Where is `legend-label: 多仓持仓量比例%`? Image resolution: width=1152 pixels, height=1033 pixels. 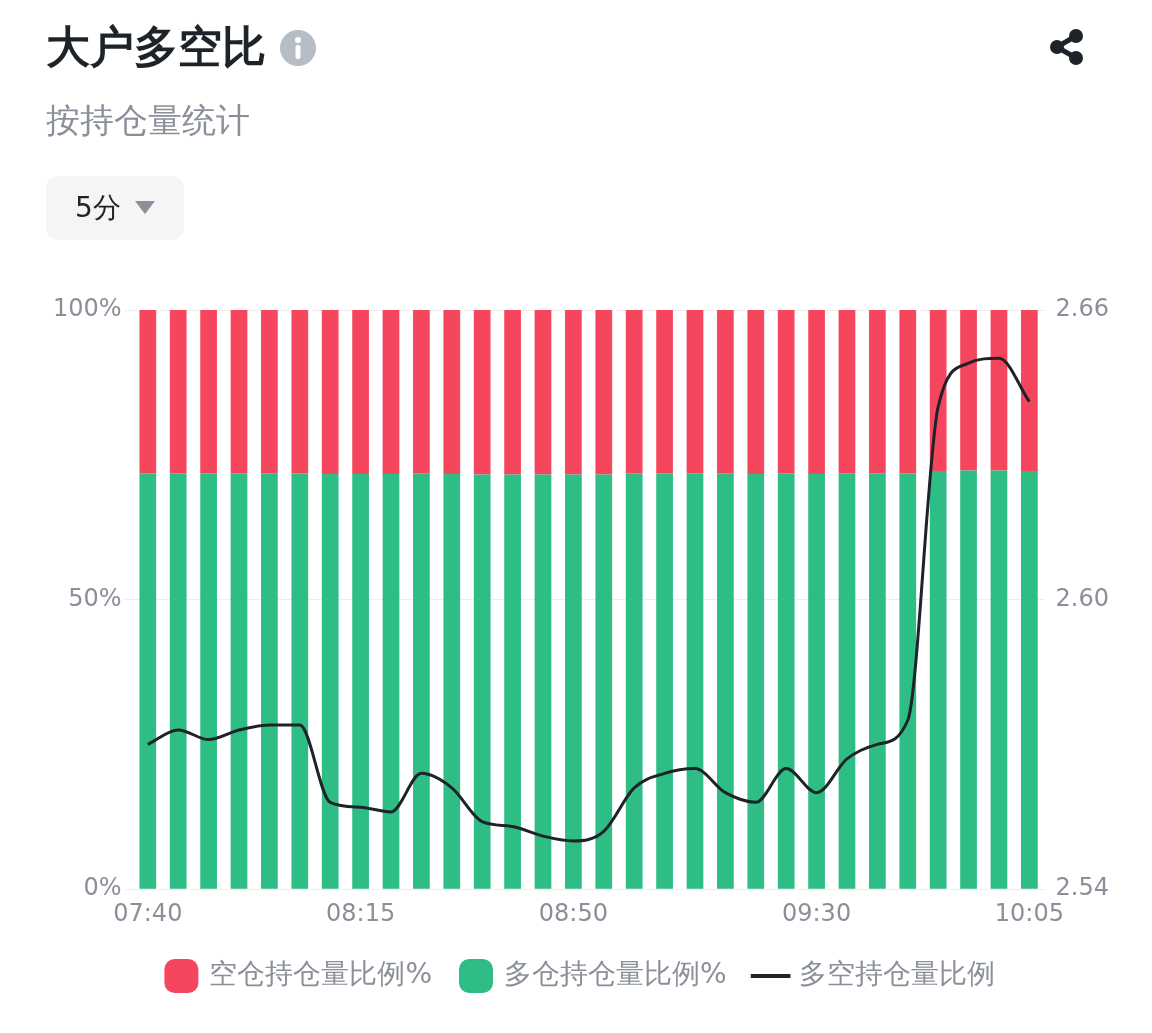 legend-label: 多仓持仓量比例% is located at coordinates (615, 974).